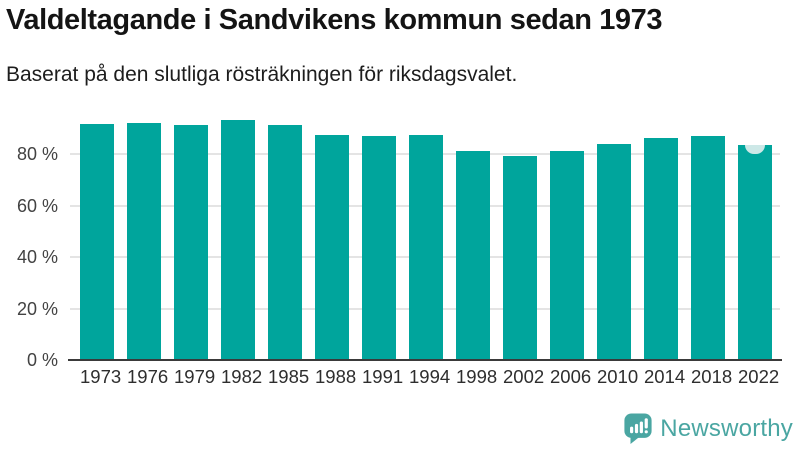  What do you see at coordinates (712, 376) in the screenshot?
I see `x-axis-tick-label: 2018` at bounding box center [712, 376].